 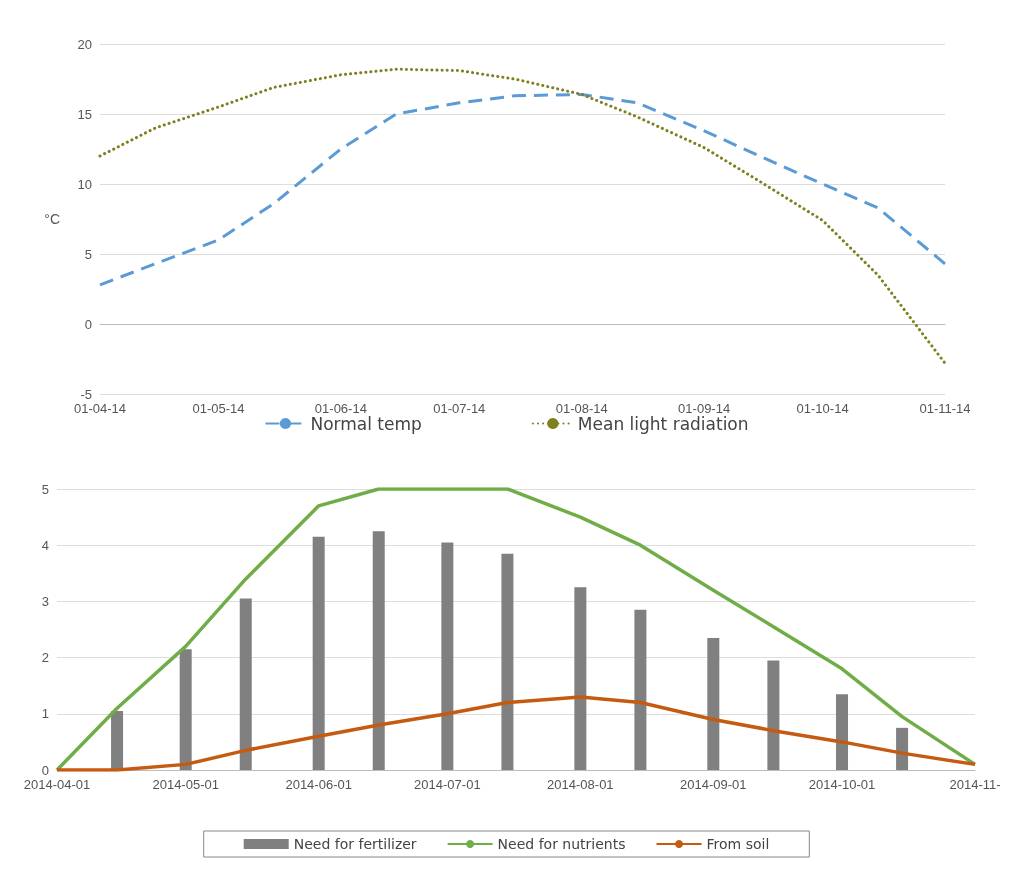 What do you see at coordinates (52, 219) in the screenshot?
I see `y-axis-title: °C` at bounding box center [52, 219].